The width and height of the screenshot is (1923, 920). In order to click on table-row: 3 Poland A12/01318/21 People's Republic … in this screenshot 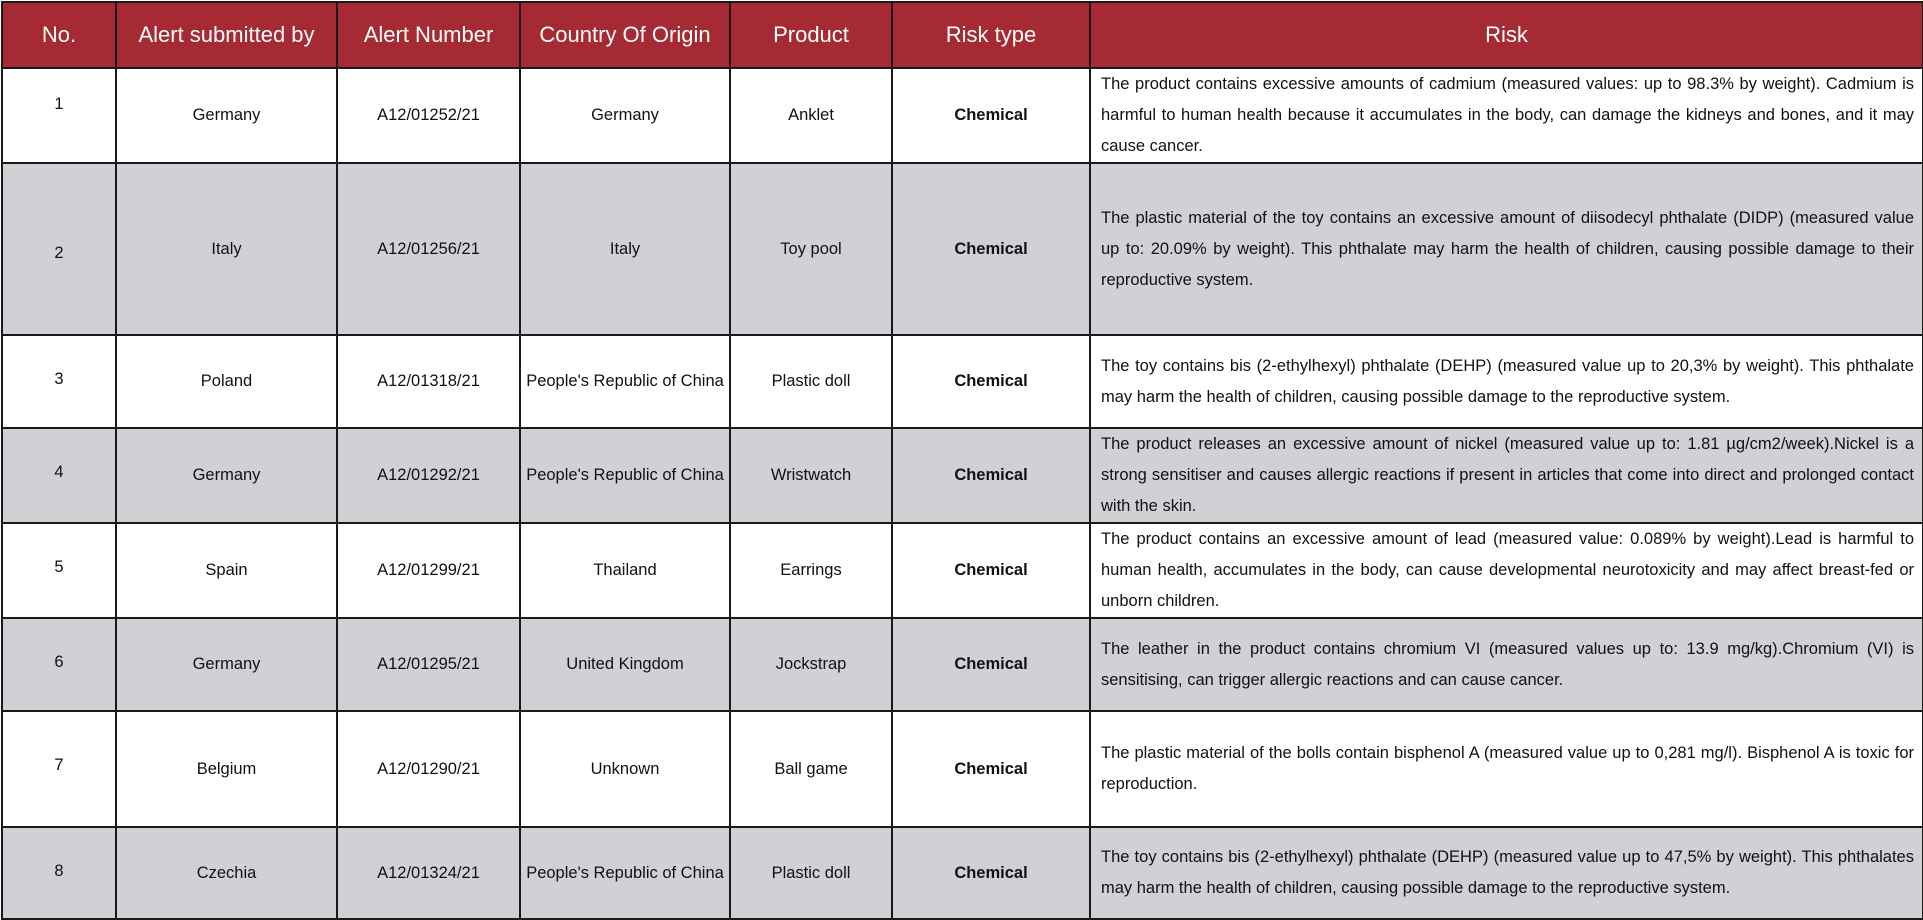, I will do `click(962, 381)`.